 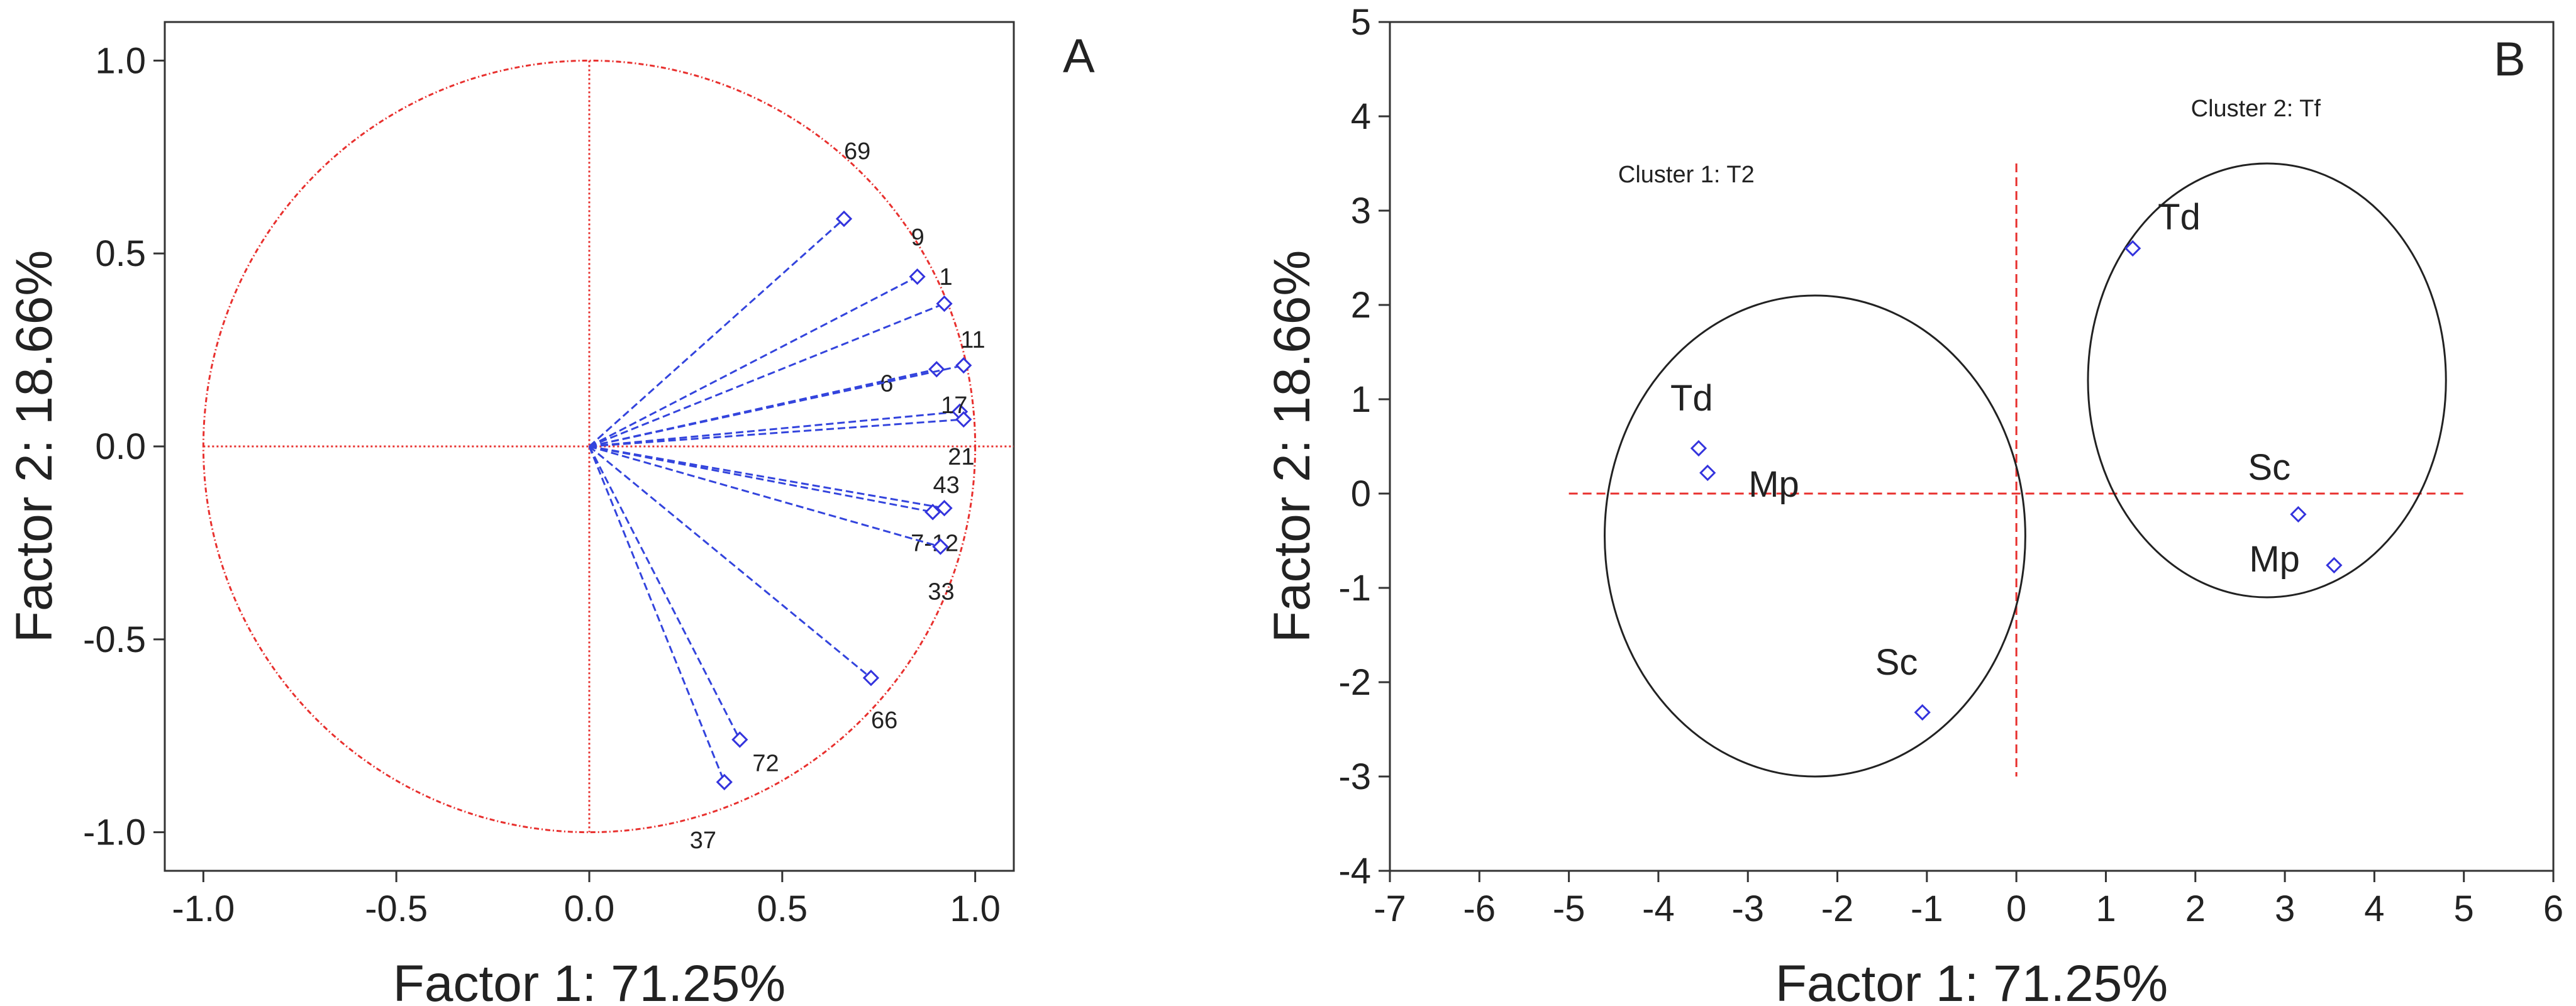 What do you see at coordinates (782, 908) in the screenshot?
I see `x-tick-label: 0.5` at bounding box center [782, 908].